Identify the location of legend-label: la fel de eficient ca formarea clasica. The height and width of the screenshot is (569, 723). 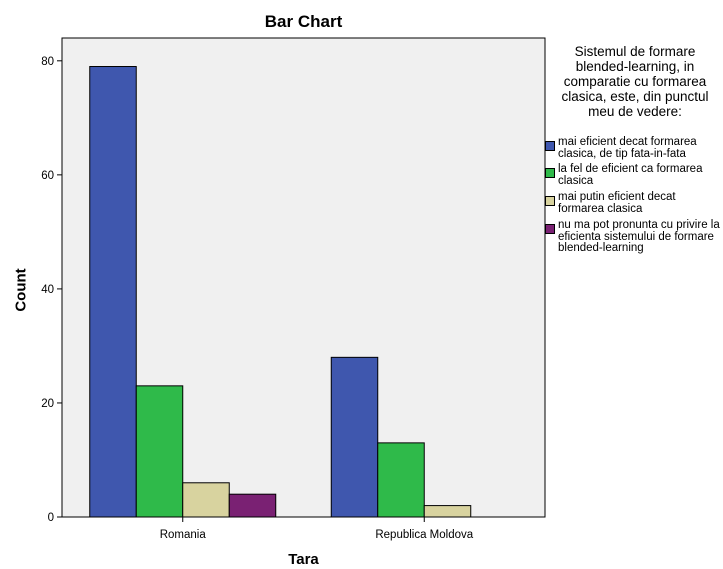
(630, 175).